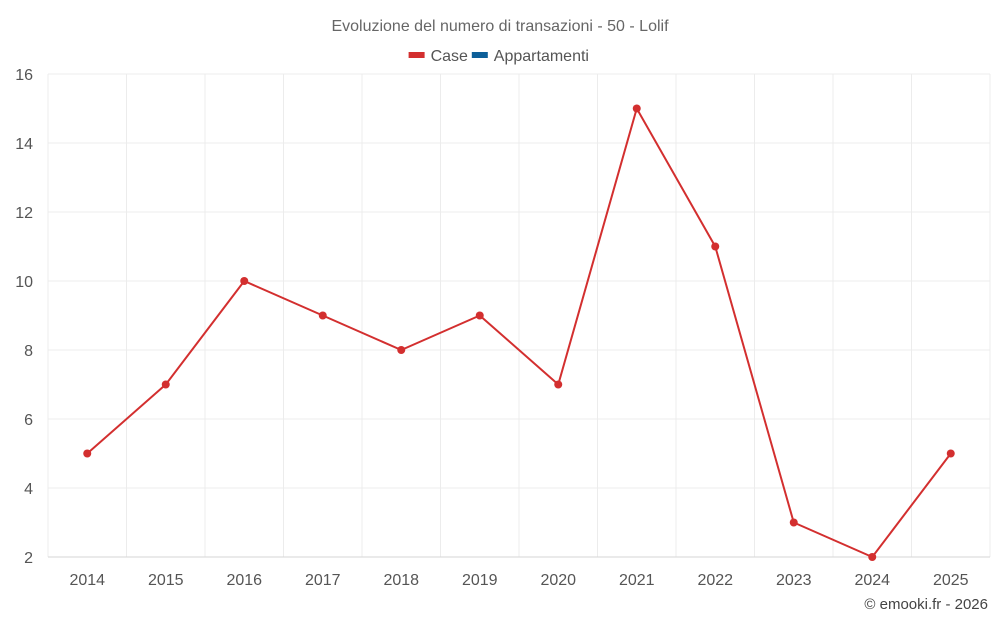  What do you see at coordinates (28, 558) in the screenshot?
I see `y-tick-label: 2` at bounding box center [28, 558].